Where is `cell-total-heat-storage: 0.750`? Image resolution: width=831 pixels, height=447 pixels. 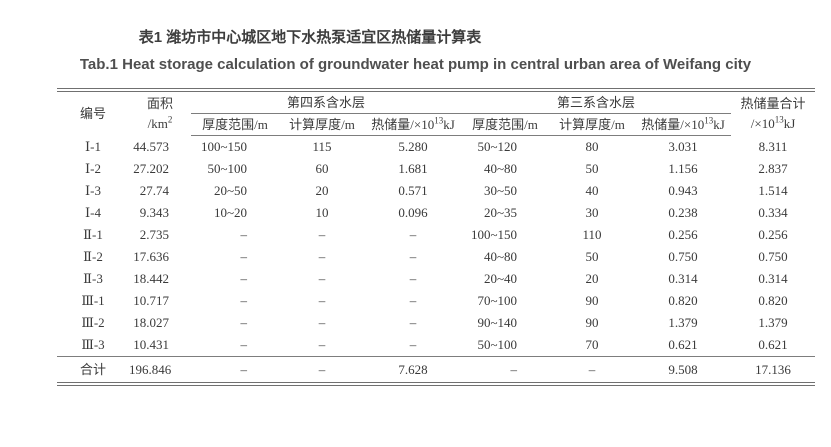
cell-total-heat-storage: 0.750 is located at coordinates (773, 256).